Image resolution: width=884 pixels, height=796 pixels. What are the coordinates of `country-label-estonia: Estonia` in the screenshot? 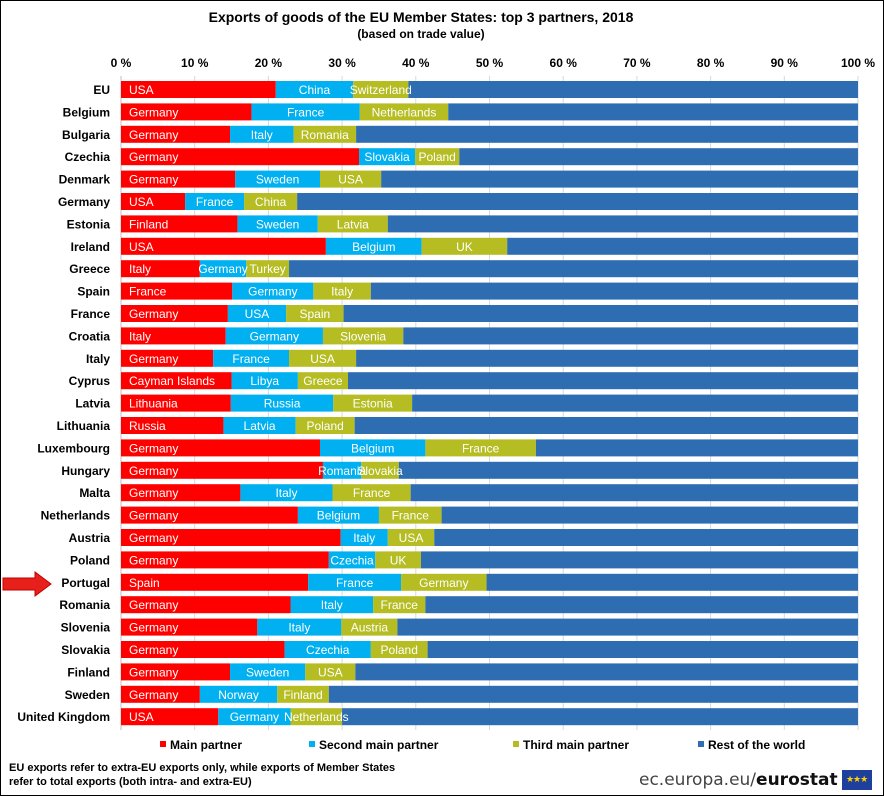 It's located at (89, 224).